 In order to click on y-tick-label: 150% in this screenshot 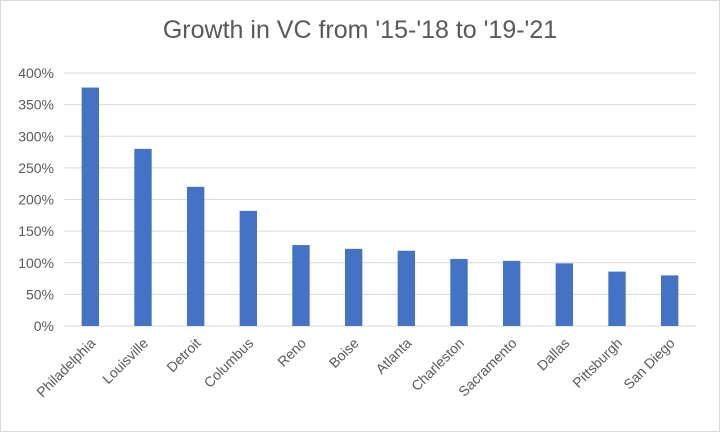, I will do `click(36, 231)`.